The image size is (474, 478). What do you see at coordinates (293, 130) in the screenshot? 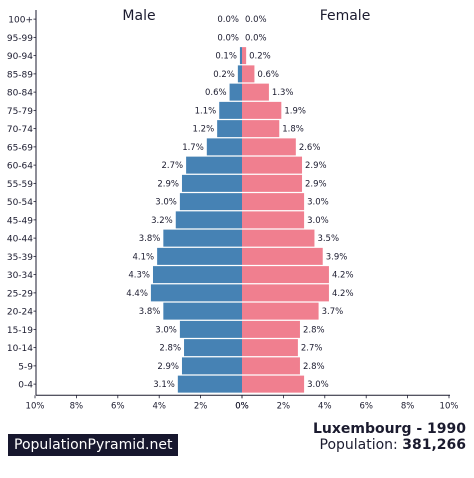
I see `female-value-label: 1.8%` at bounding box center [293, 130].